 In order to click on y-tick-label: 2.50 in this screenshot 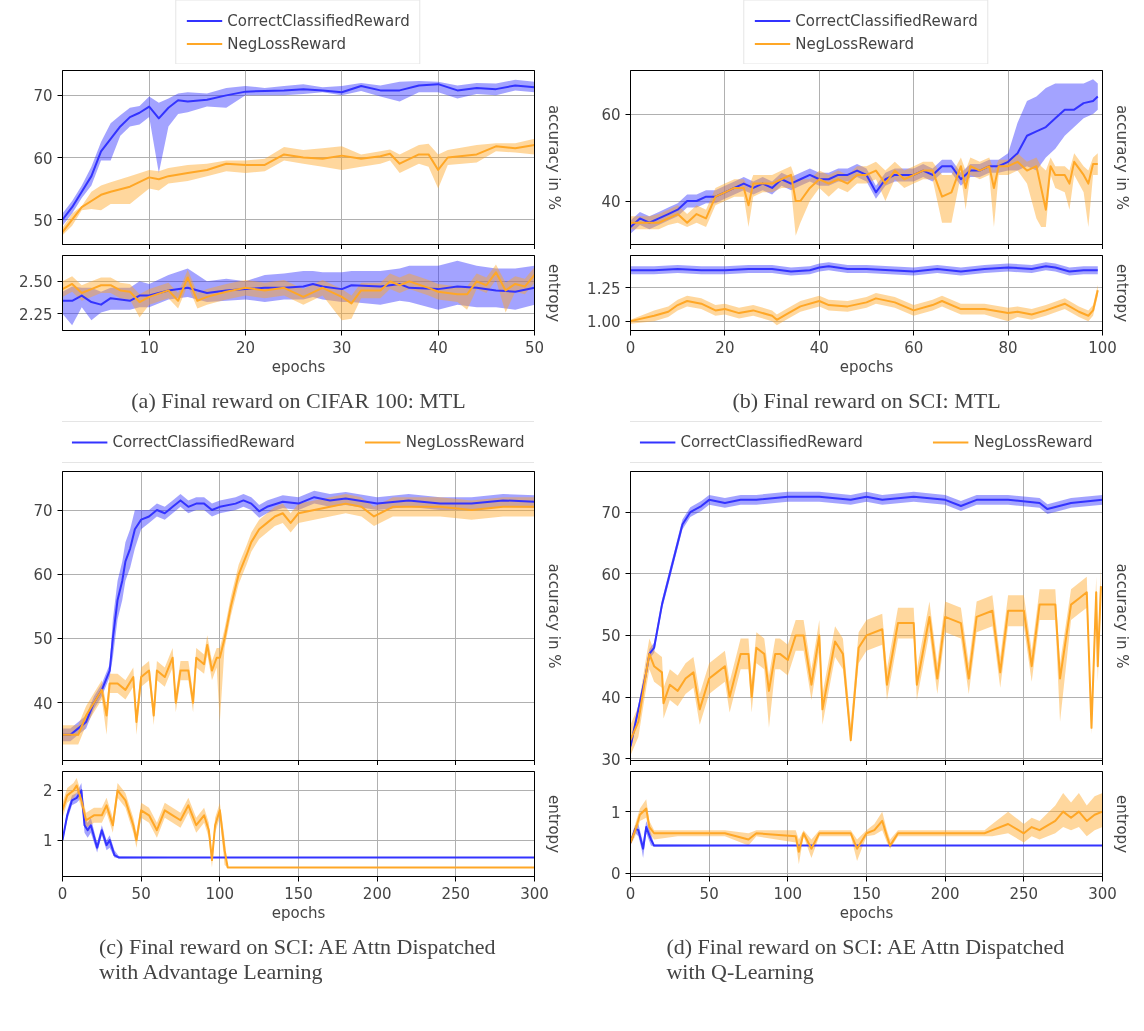, I will do `click(36, 282)`.